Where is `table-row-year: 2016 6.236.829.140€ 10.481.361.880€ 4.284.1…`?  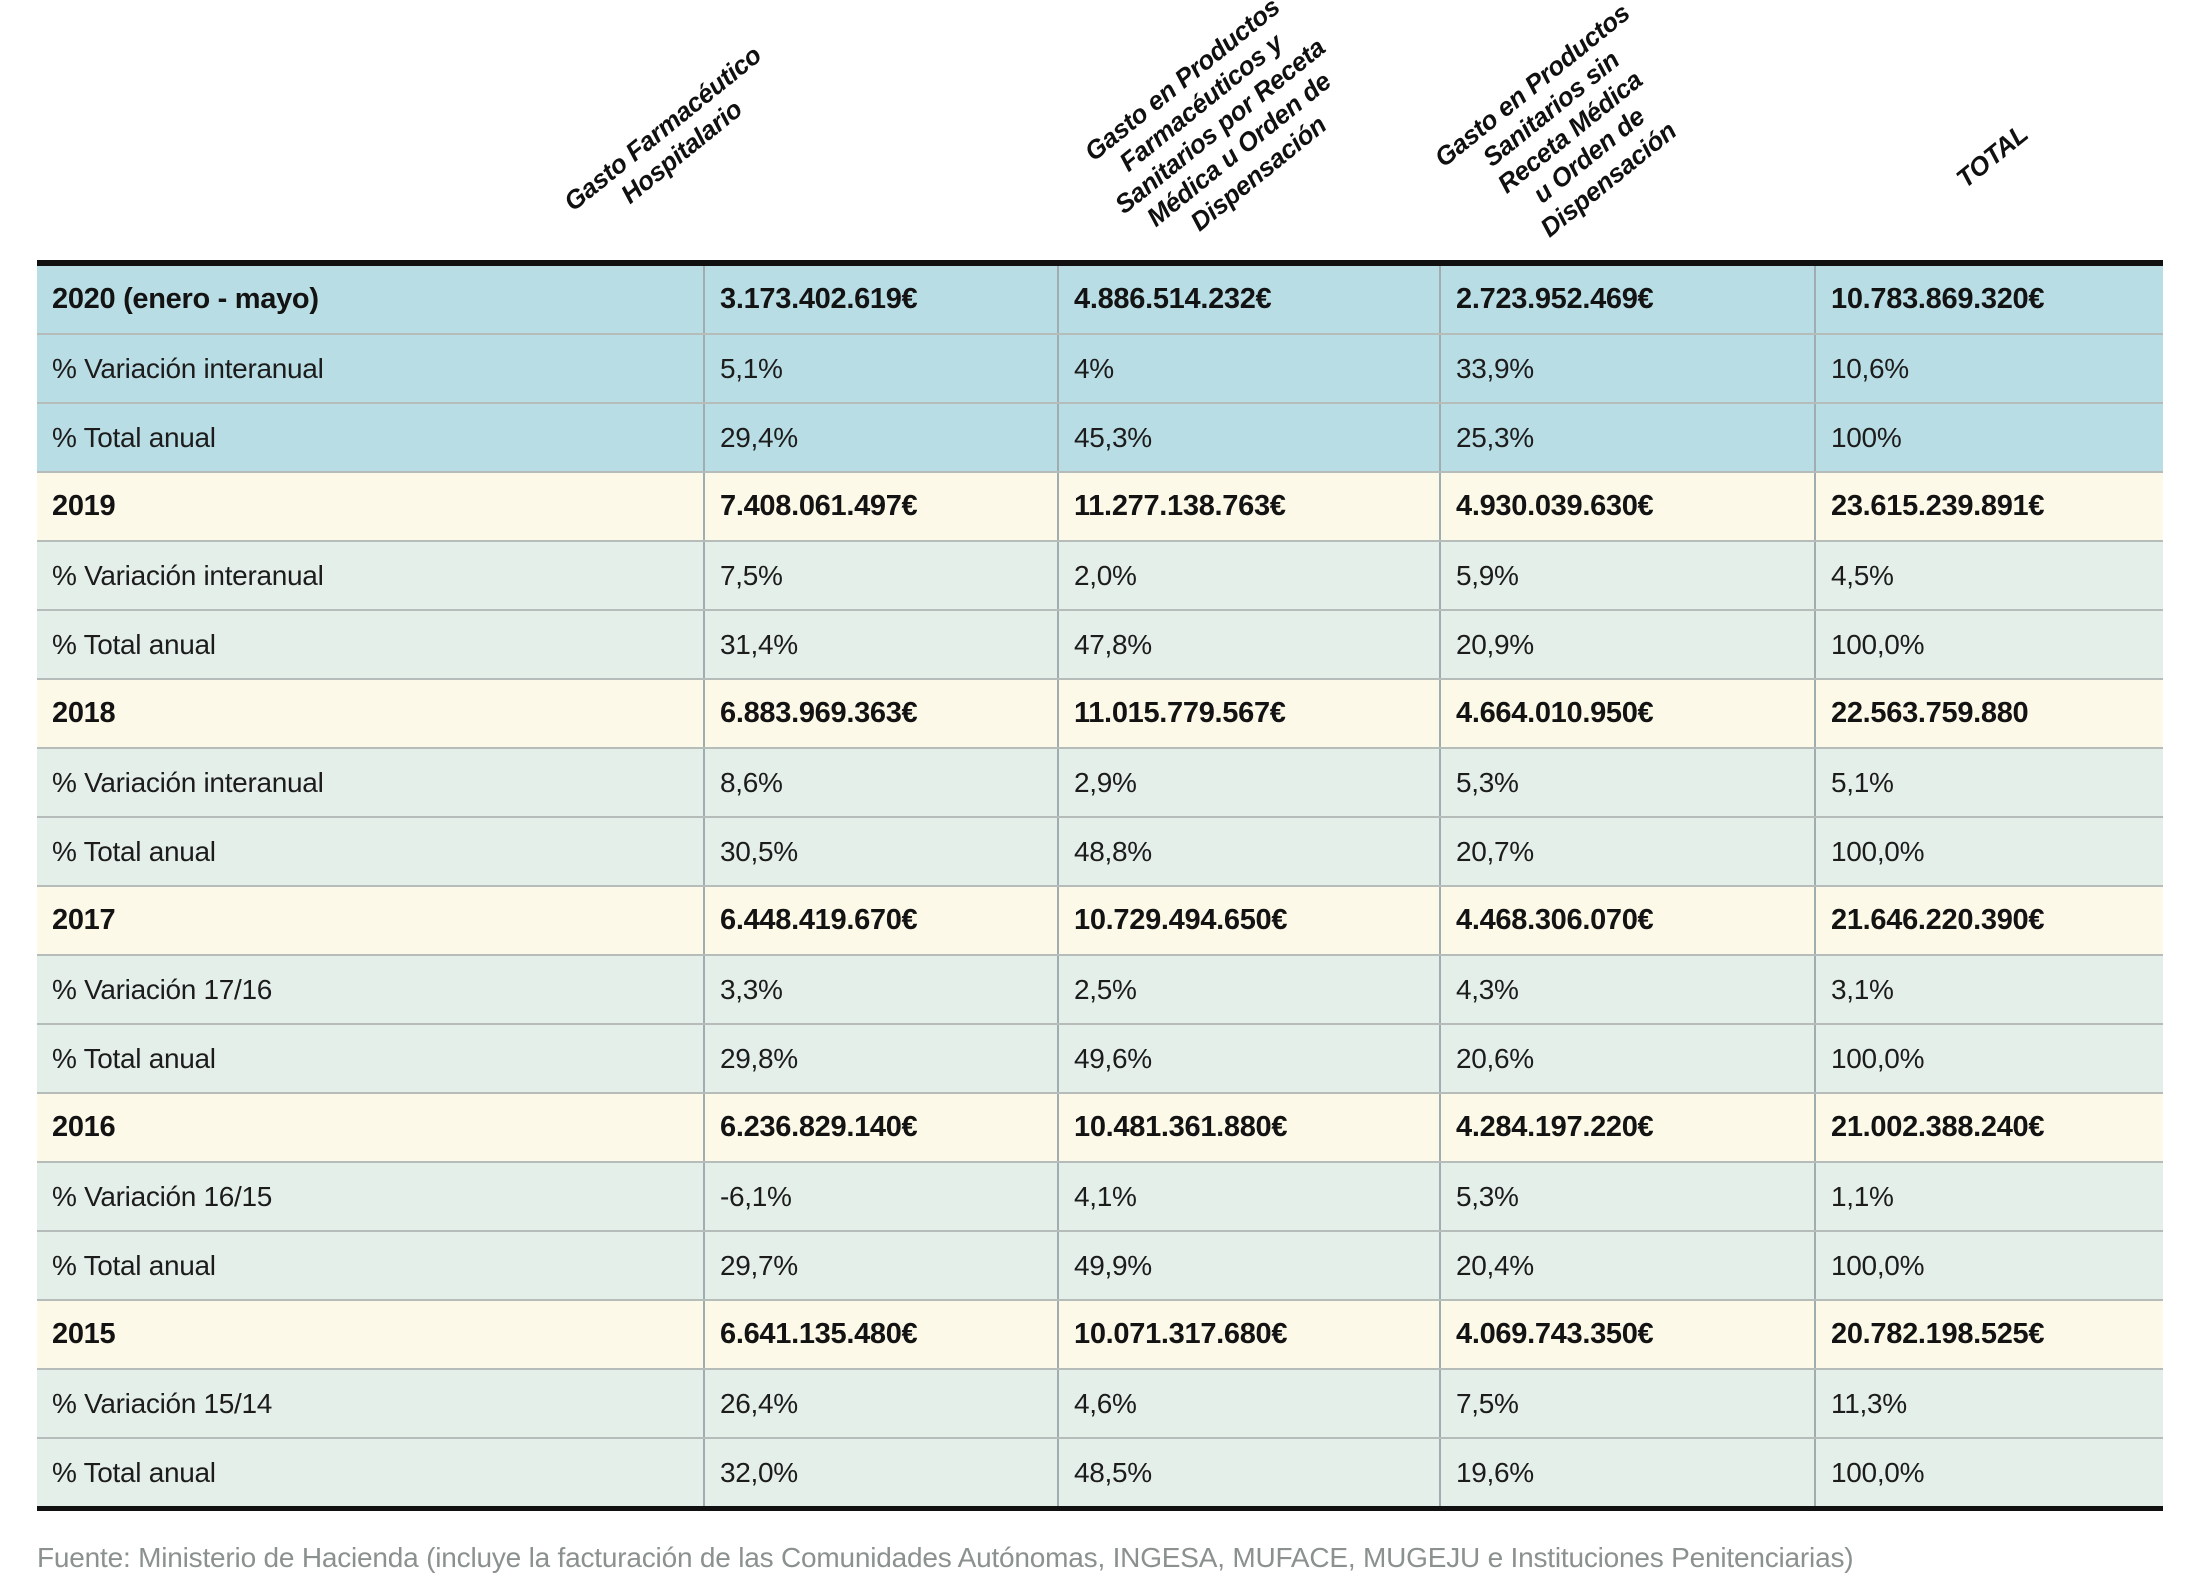
table-row-year: 2016 6.236.829.140€ 10.481.361.880€ 4.284.1… is located at coordinates (1100, 1126).